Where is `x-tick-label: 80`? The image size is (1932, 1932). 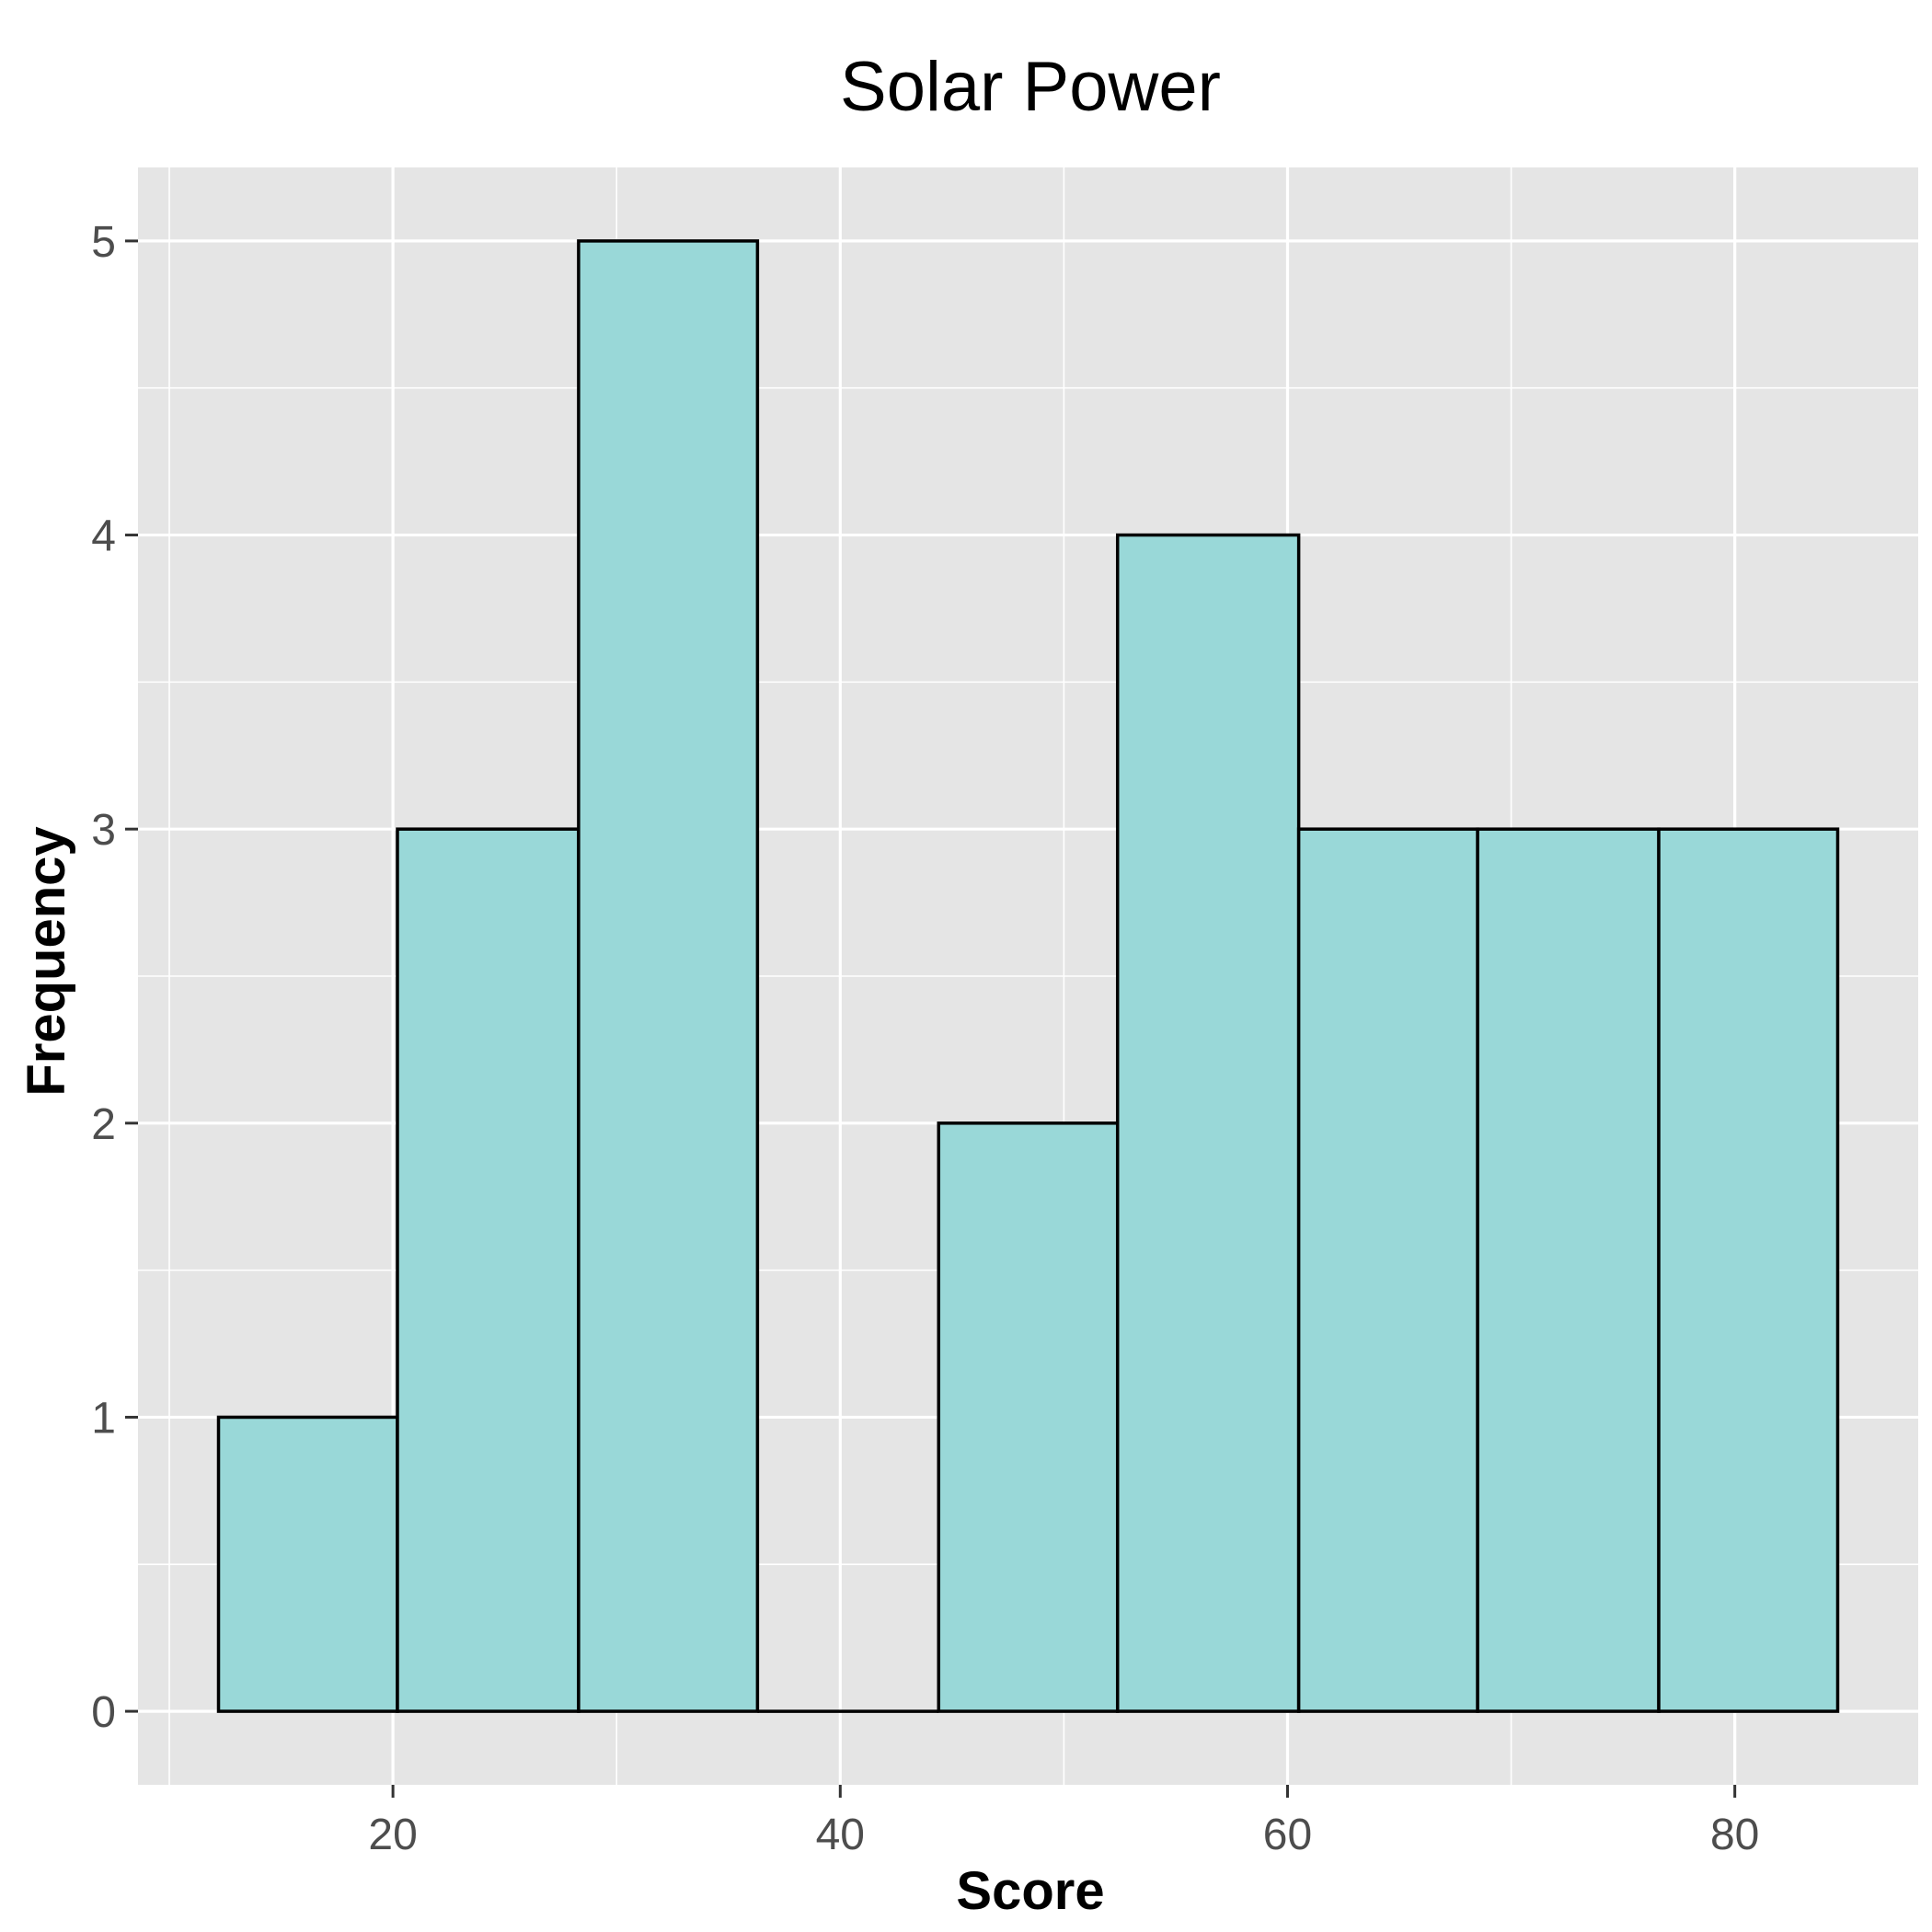 x-tick-label: 80 is located at coordinates (1734, 1835).